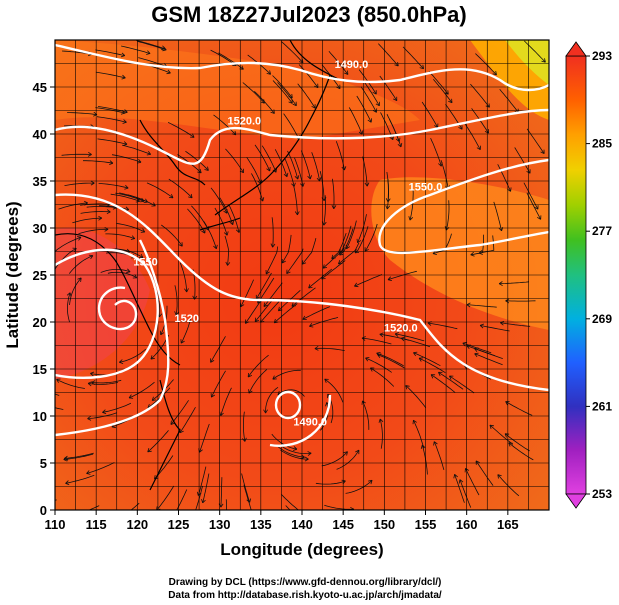  I want to click on cyclone-patch, so click(102, 303).